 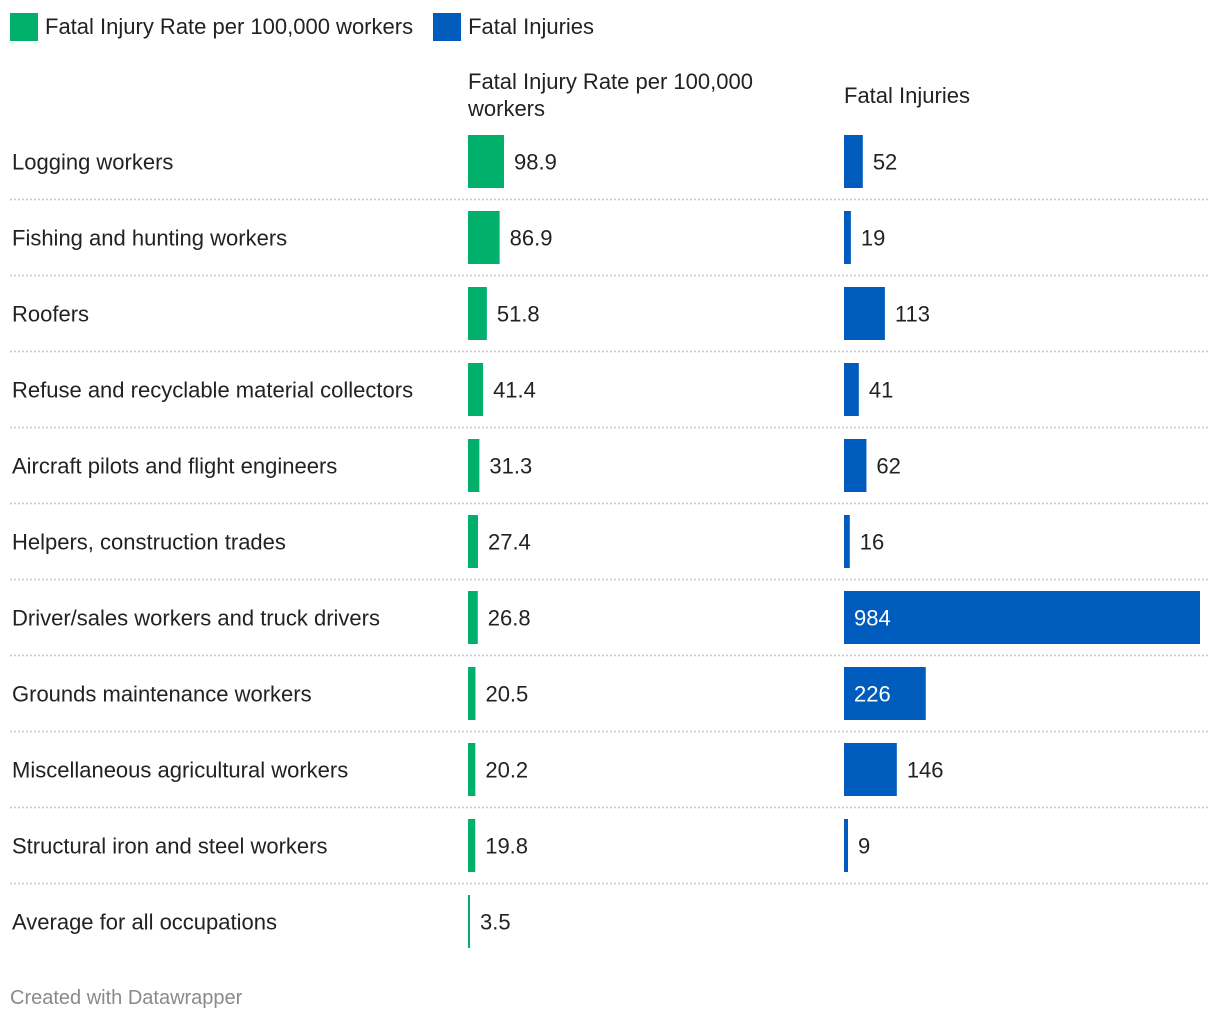 I want to click on legend-label-injuries: Fatal Injuries, so click(x=531, y=26).